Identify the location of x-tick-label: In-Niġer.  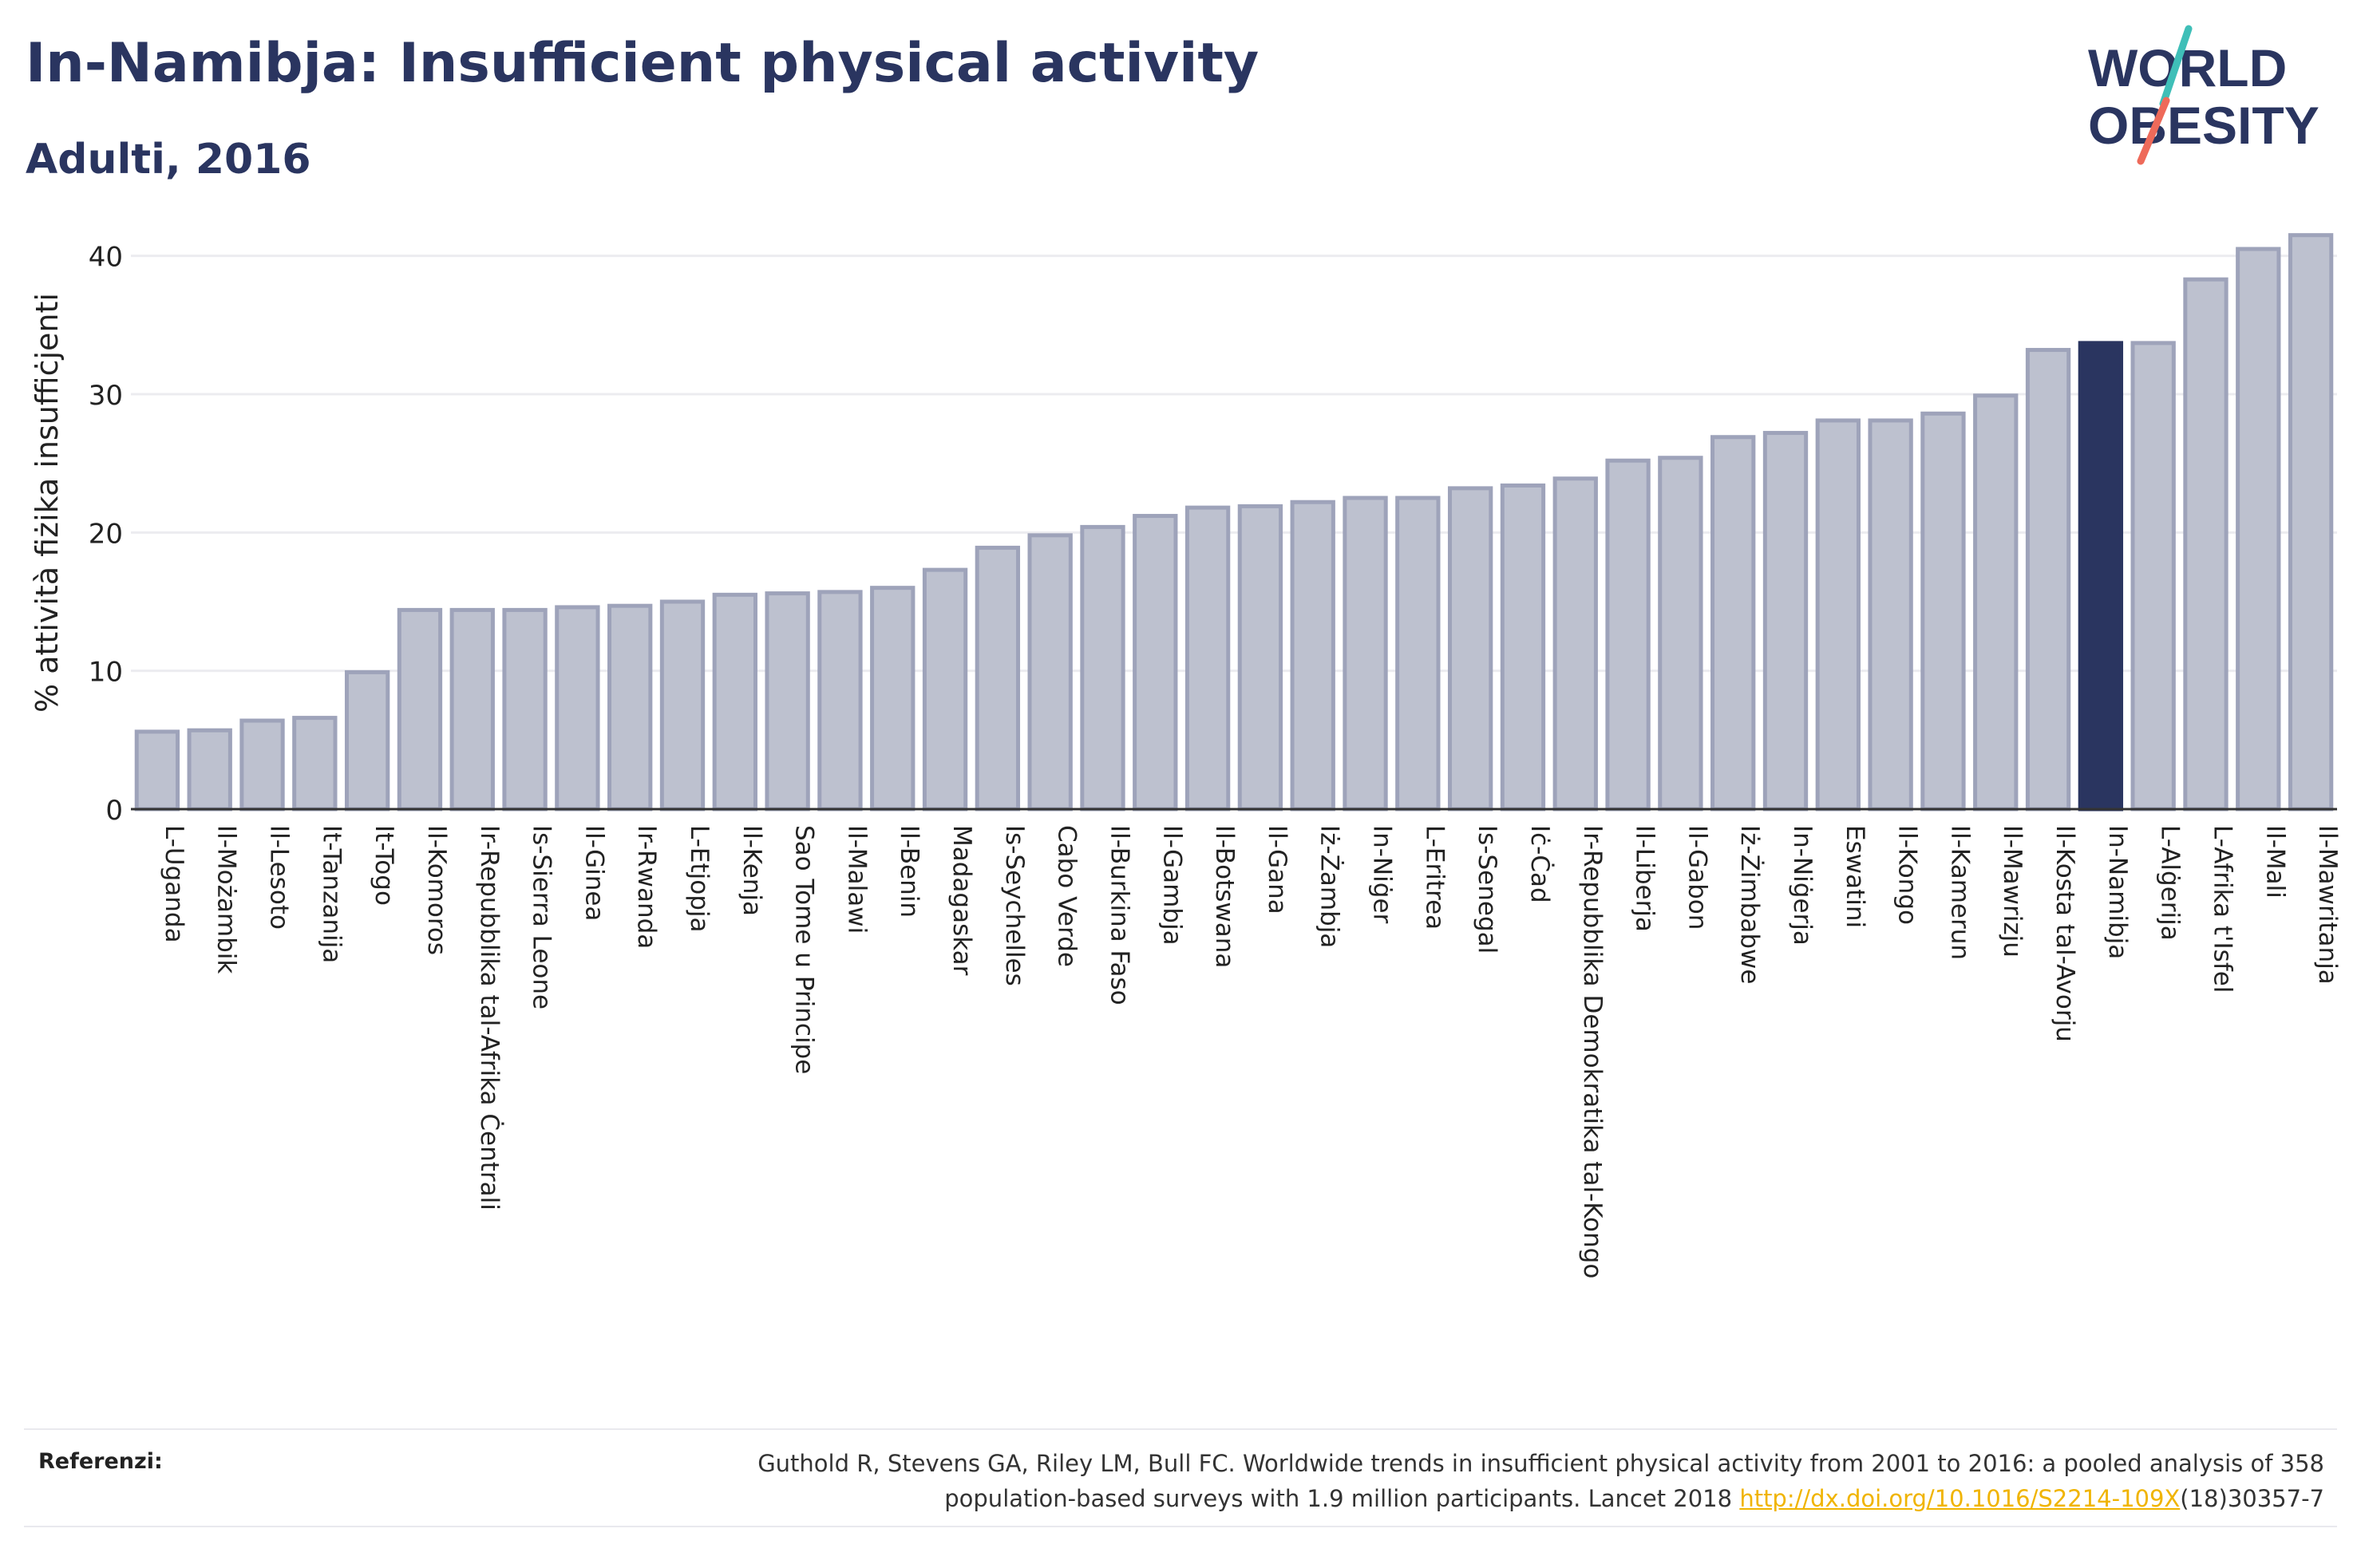
(1382, 874).